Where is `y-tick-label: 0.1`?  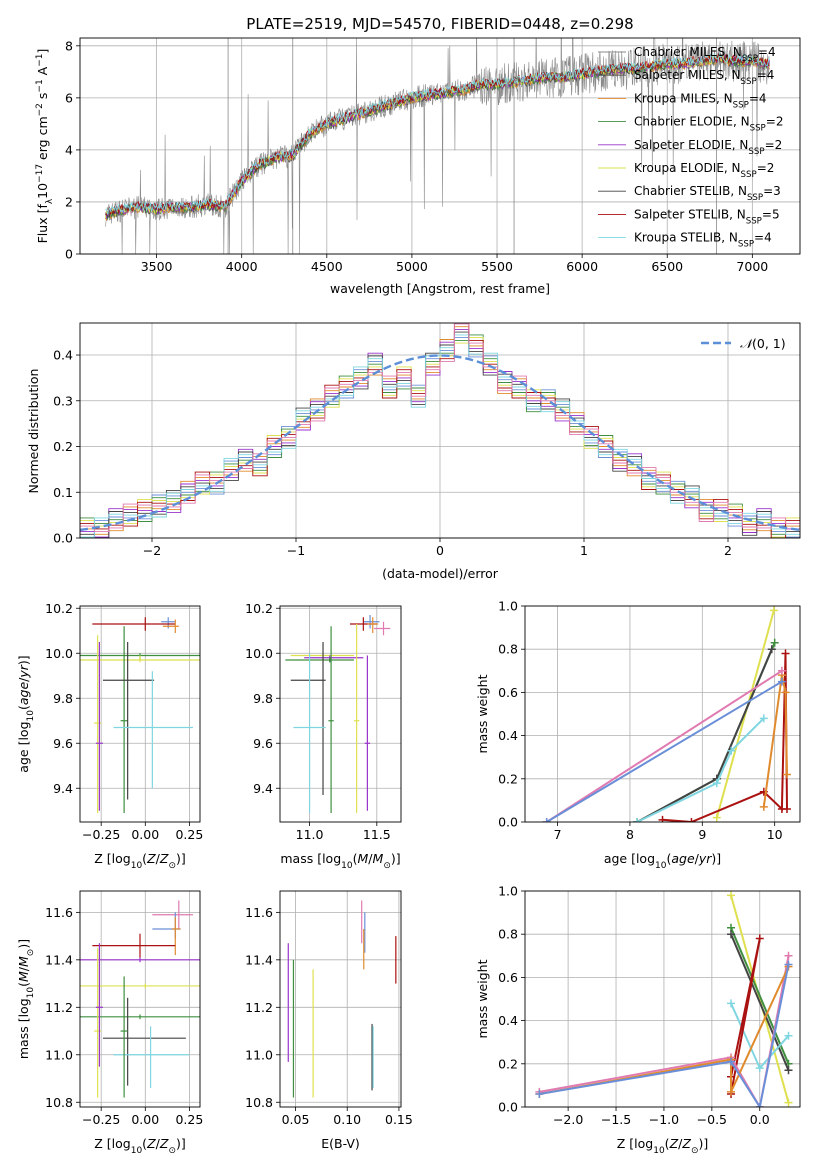
y-tick-label: 0.1 is located at coordinates (63, 492).